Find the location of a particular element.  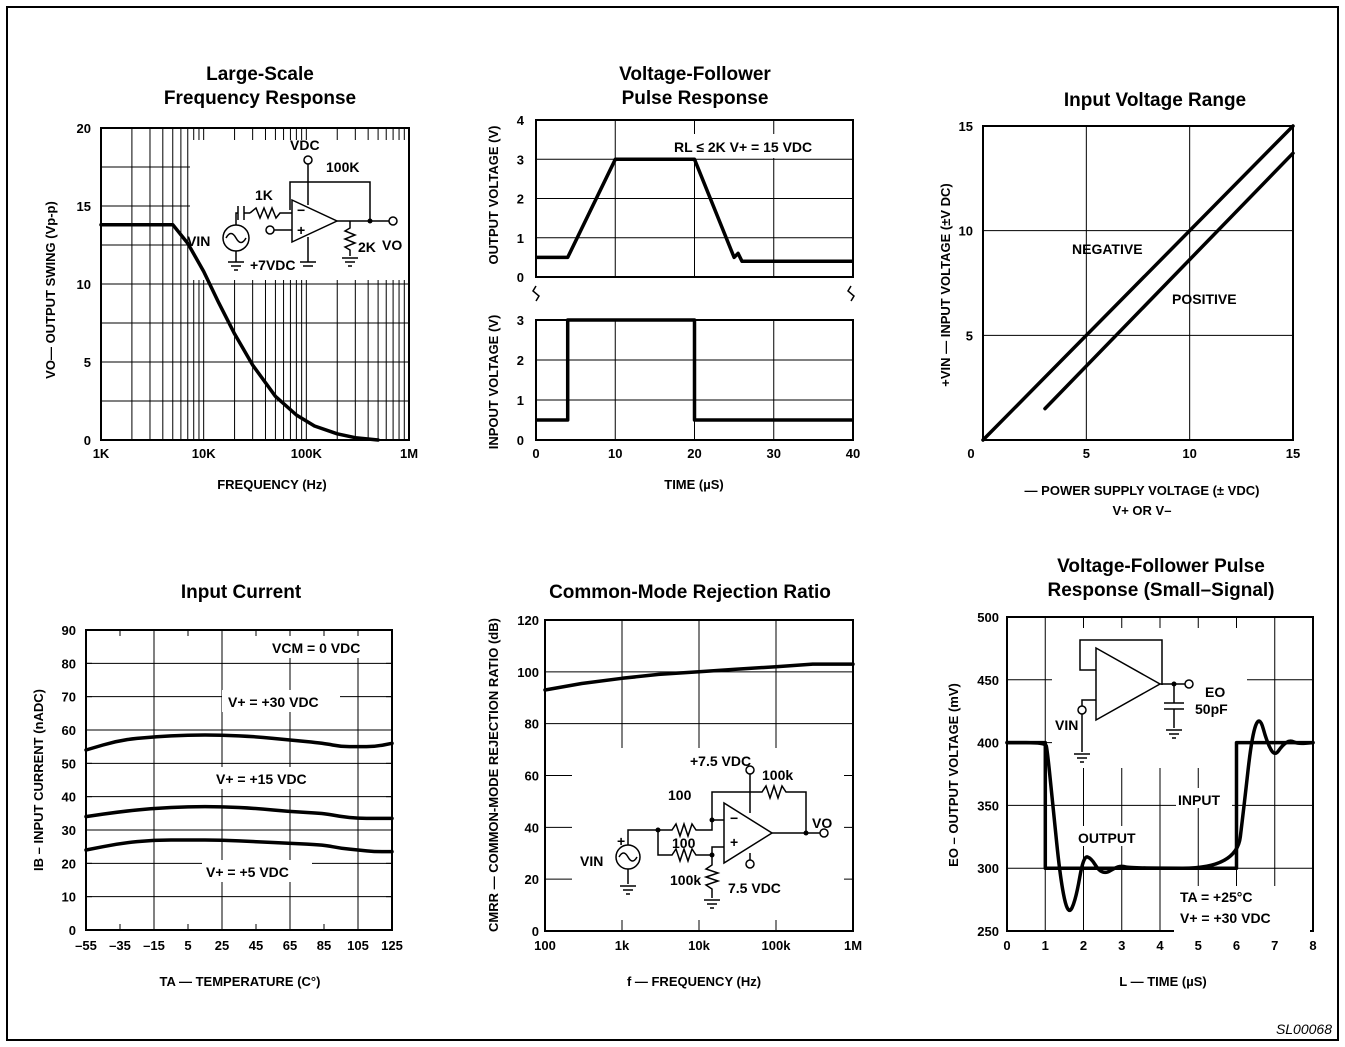

schematic-inset: EO 50pF VIN is located at coordinates (1149, 698).